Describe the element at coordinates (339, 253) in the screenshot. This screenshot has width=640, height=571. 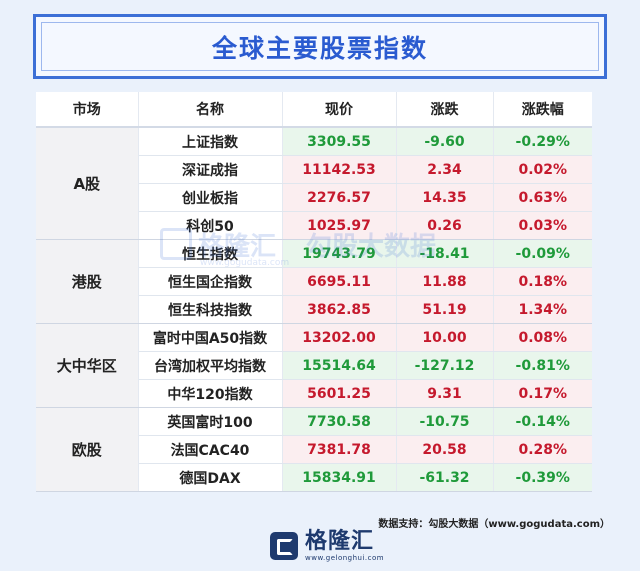
I see `price-cell: 19743.79` at that location.